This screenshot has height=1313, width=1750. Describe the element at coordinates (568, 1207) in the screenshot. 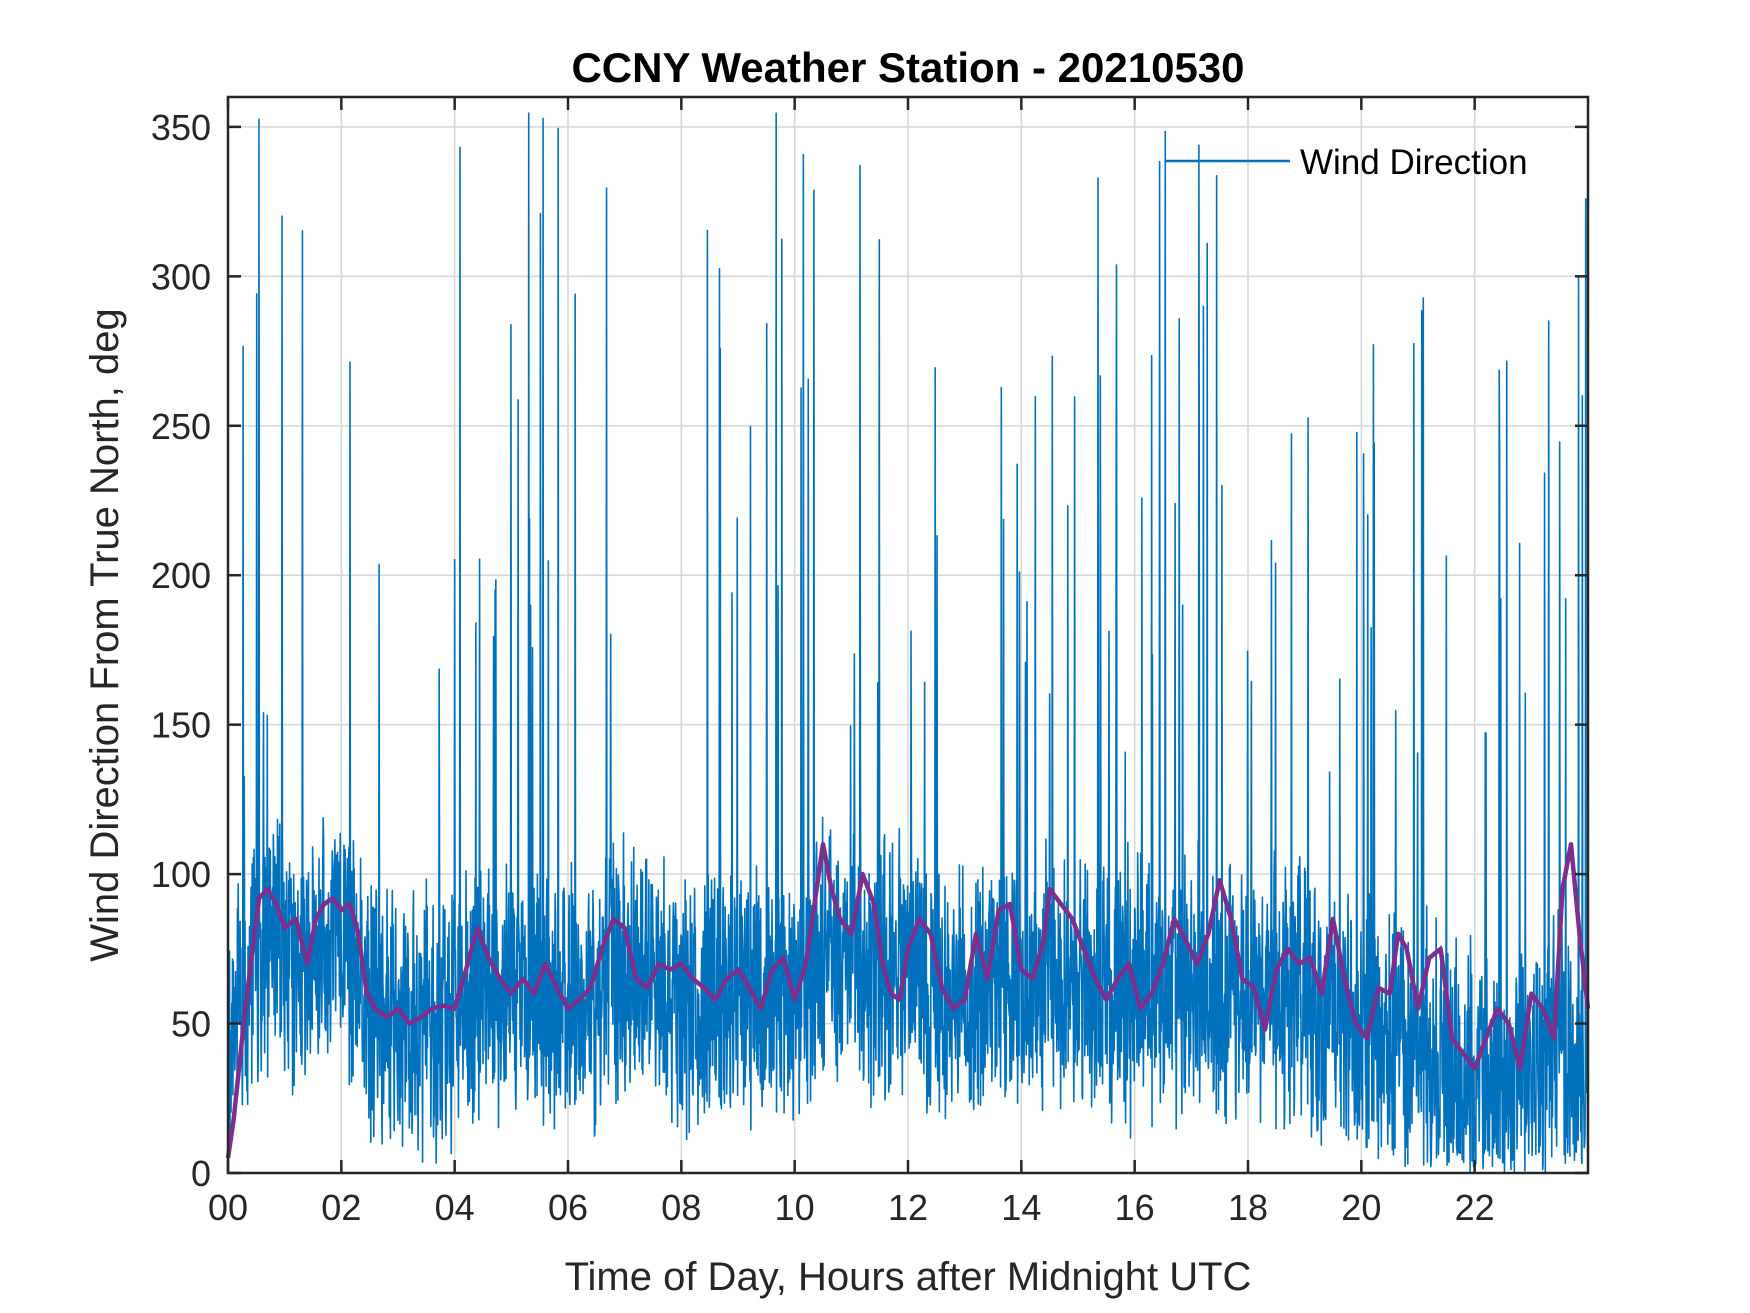

I see `x-tick-label: 06` at that location.